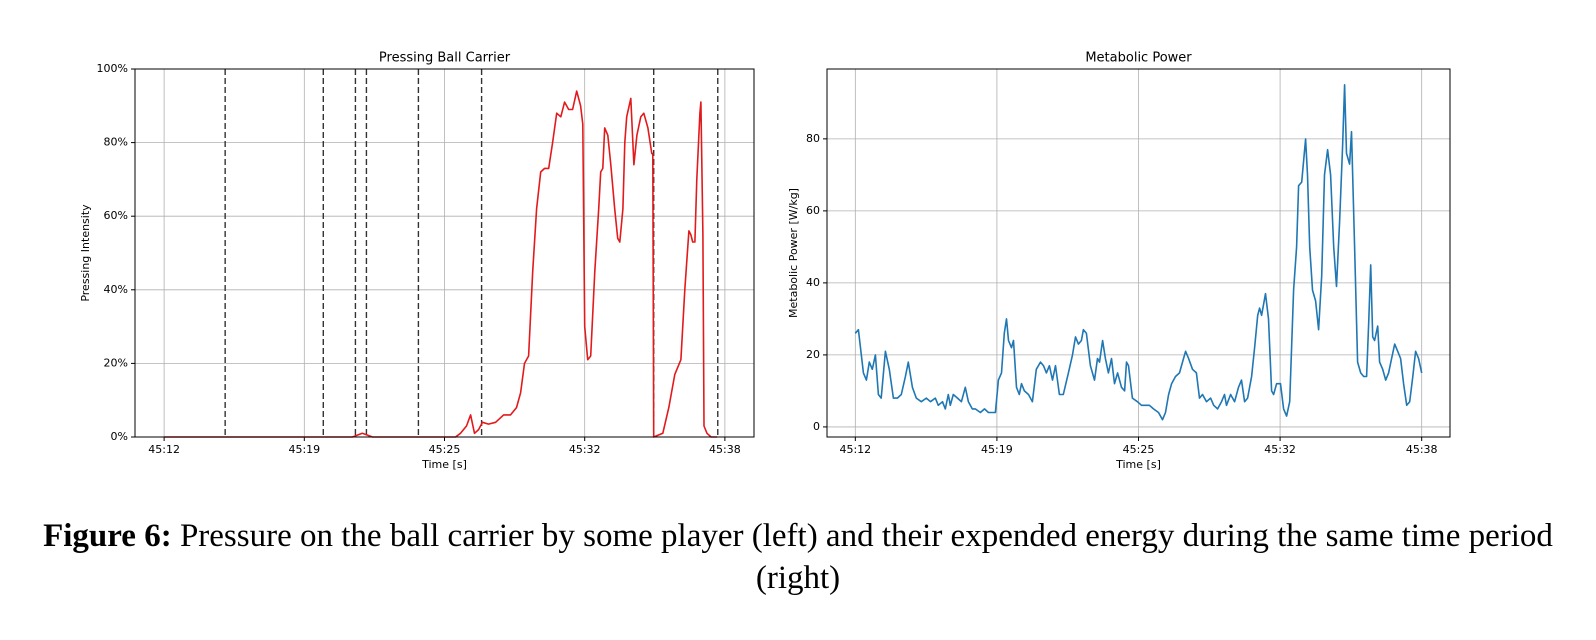 Image resolution: width=1596 pixels, height=640 pixels. What do you see at coordinates (116, 362) in the screenshot?
I see `y-tick-label: 20%` at bounding box center [116, 362].